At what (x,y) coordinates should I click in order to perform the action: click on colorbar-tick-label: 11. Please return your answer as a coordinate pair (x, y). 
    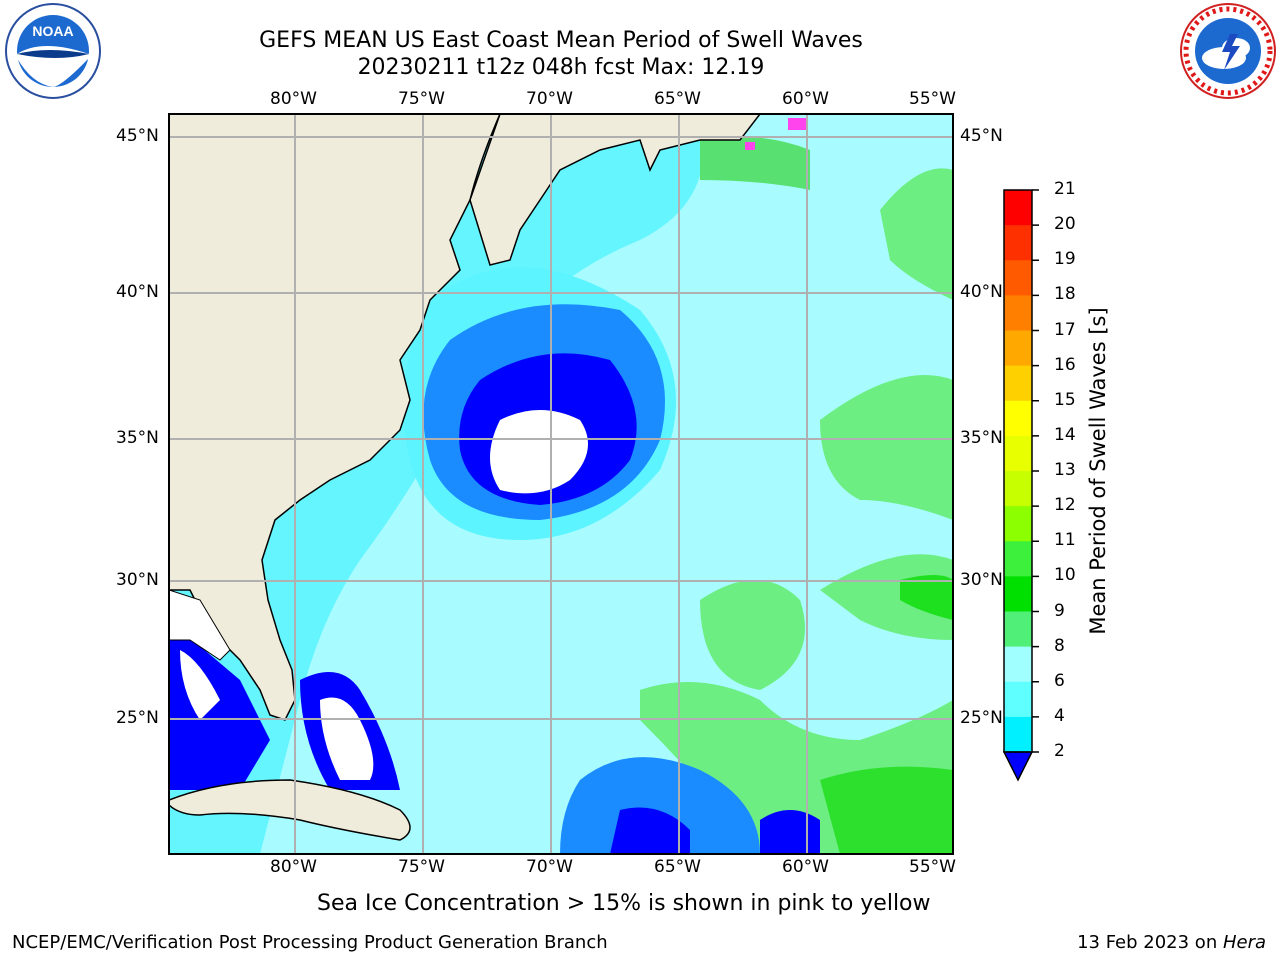
    Looking at the image, I should click on (1065, 540).